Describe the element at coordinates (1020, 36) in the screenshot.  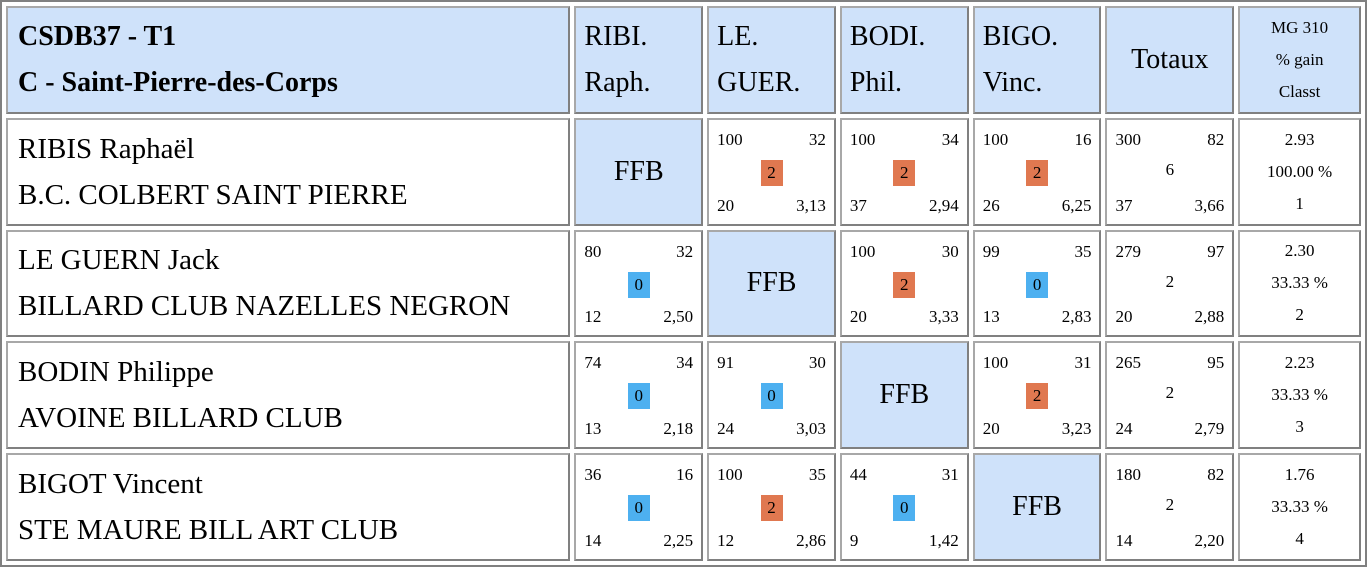
I see `col-header-line1: BIGO.` at that location.